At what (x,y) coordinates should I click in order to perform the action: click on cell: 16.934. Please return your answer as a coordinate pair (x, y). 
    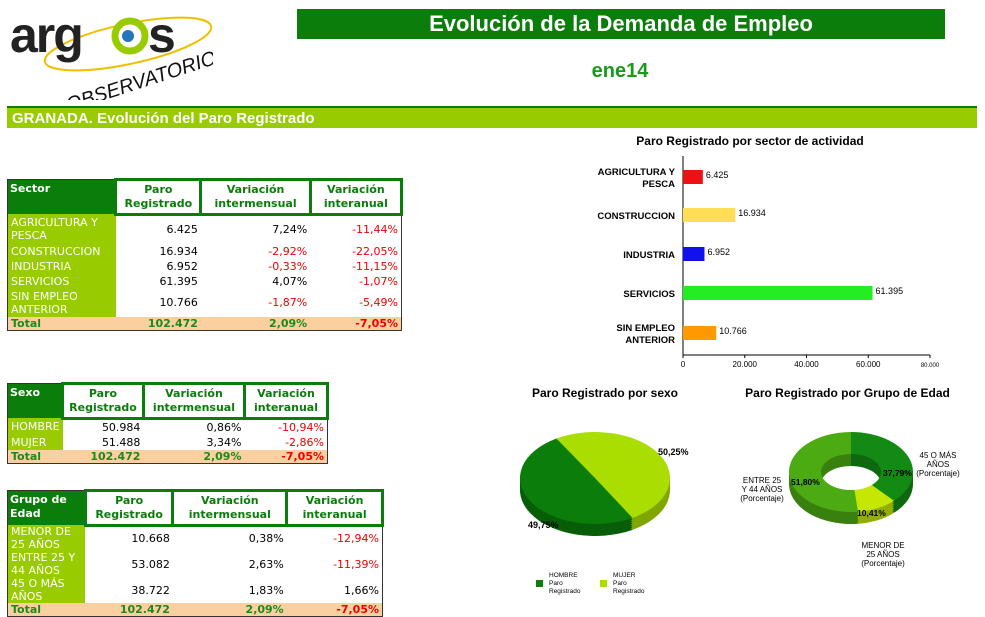
    Looking at the image, I should click on (178, 251).